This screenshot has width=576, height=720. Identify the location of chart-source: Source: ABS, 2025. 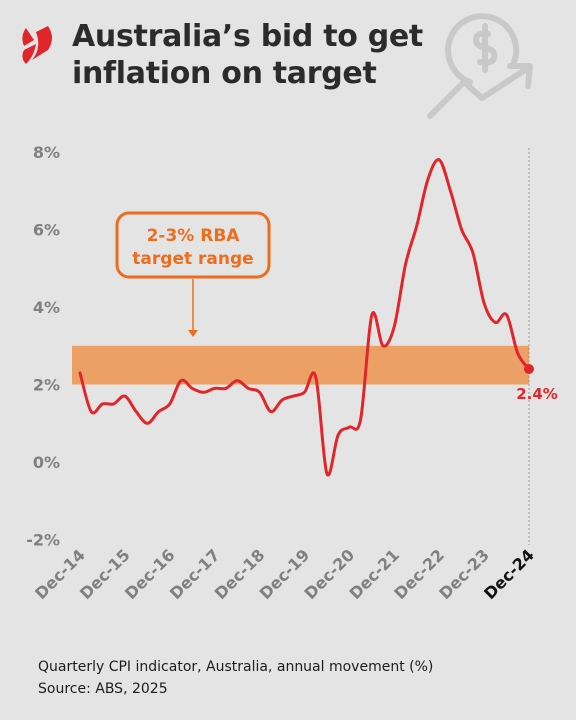
(103, 689).